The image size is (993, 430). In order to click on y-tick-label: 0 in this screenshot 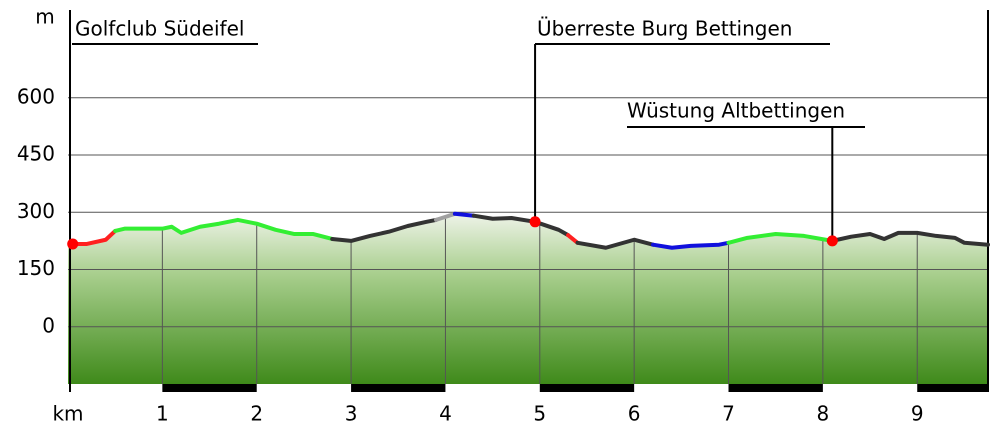, I will do `click(48, 325)`.